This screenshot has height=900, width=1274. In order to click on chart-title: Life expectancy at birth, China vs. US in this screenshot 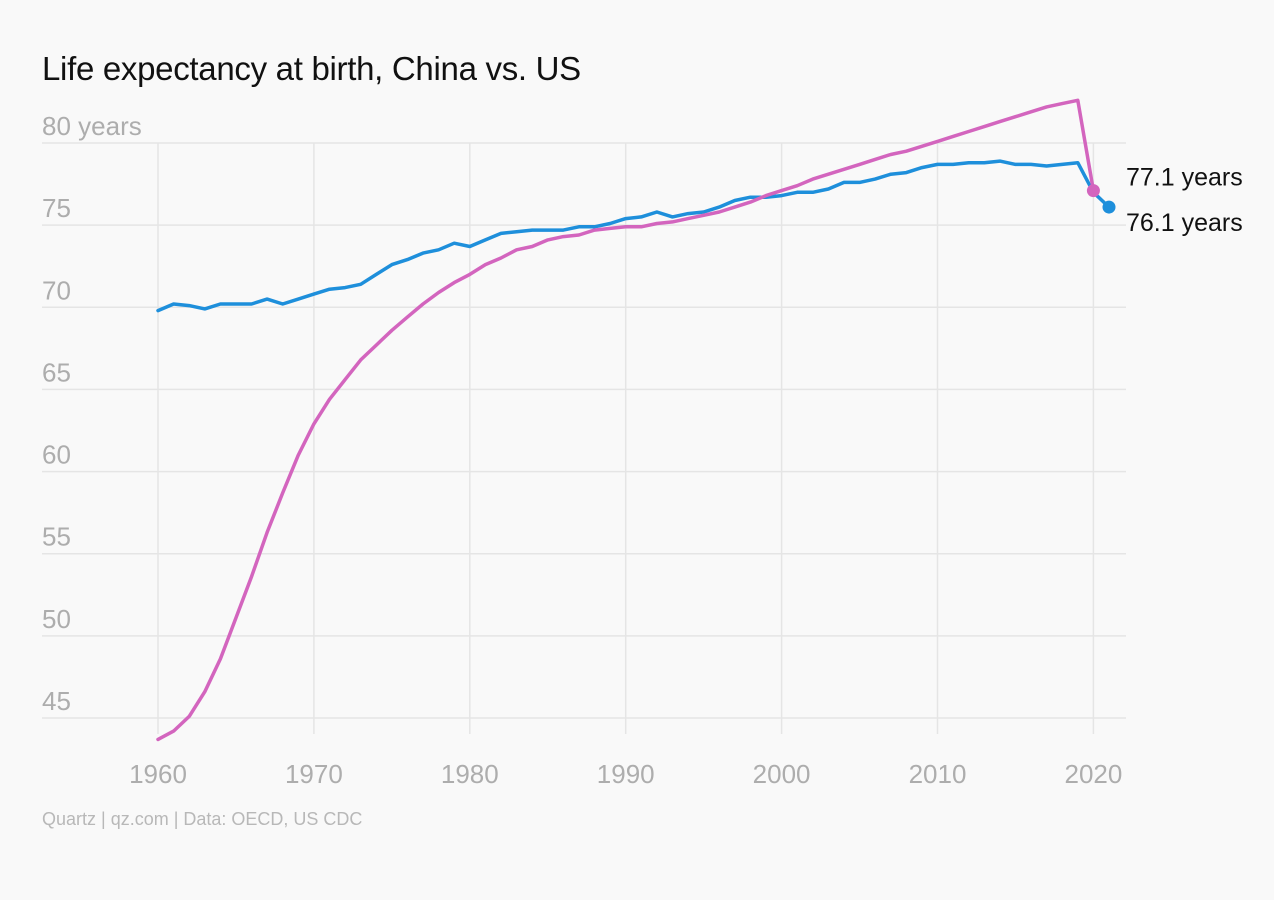, I will do `click(311, 68)`.